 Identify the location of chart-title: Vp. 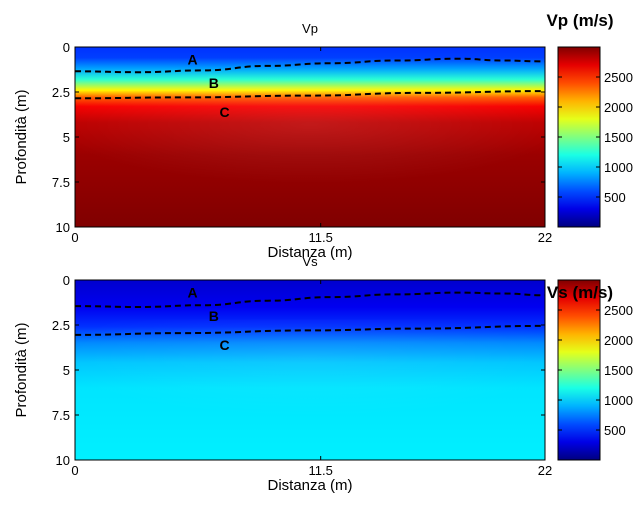
(310, 28).